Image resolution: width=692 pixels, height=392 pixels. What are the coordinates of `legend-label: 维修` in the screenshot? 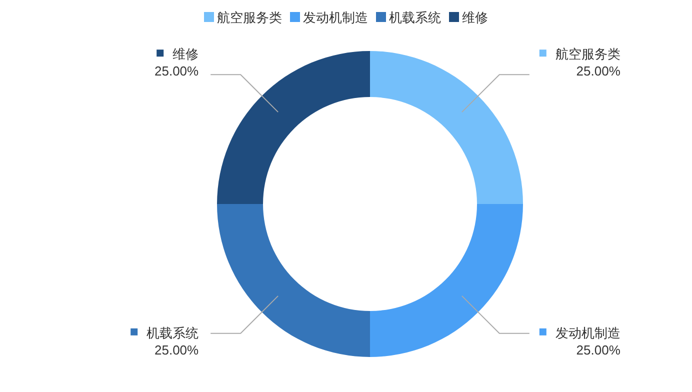 It's located at (185, 54).